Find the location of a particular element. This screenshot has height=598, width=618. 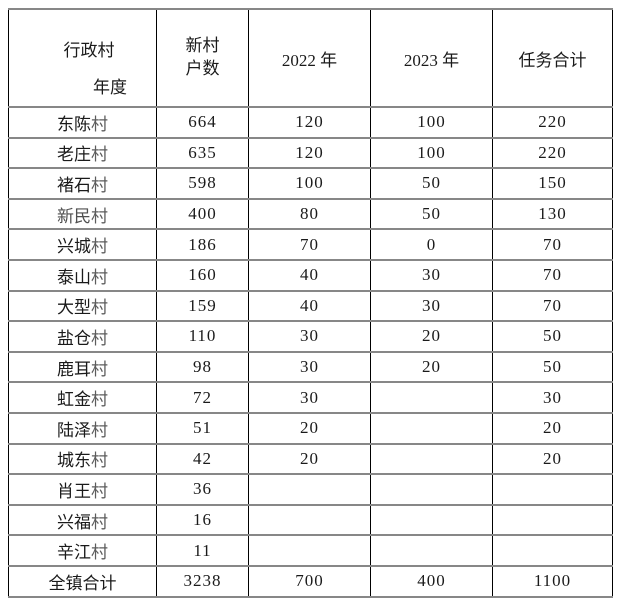

footer-row: 全镇合计 3238 700 400 1100 is located at coordinates (310, 581).